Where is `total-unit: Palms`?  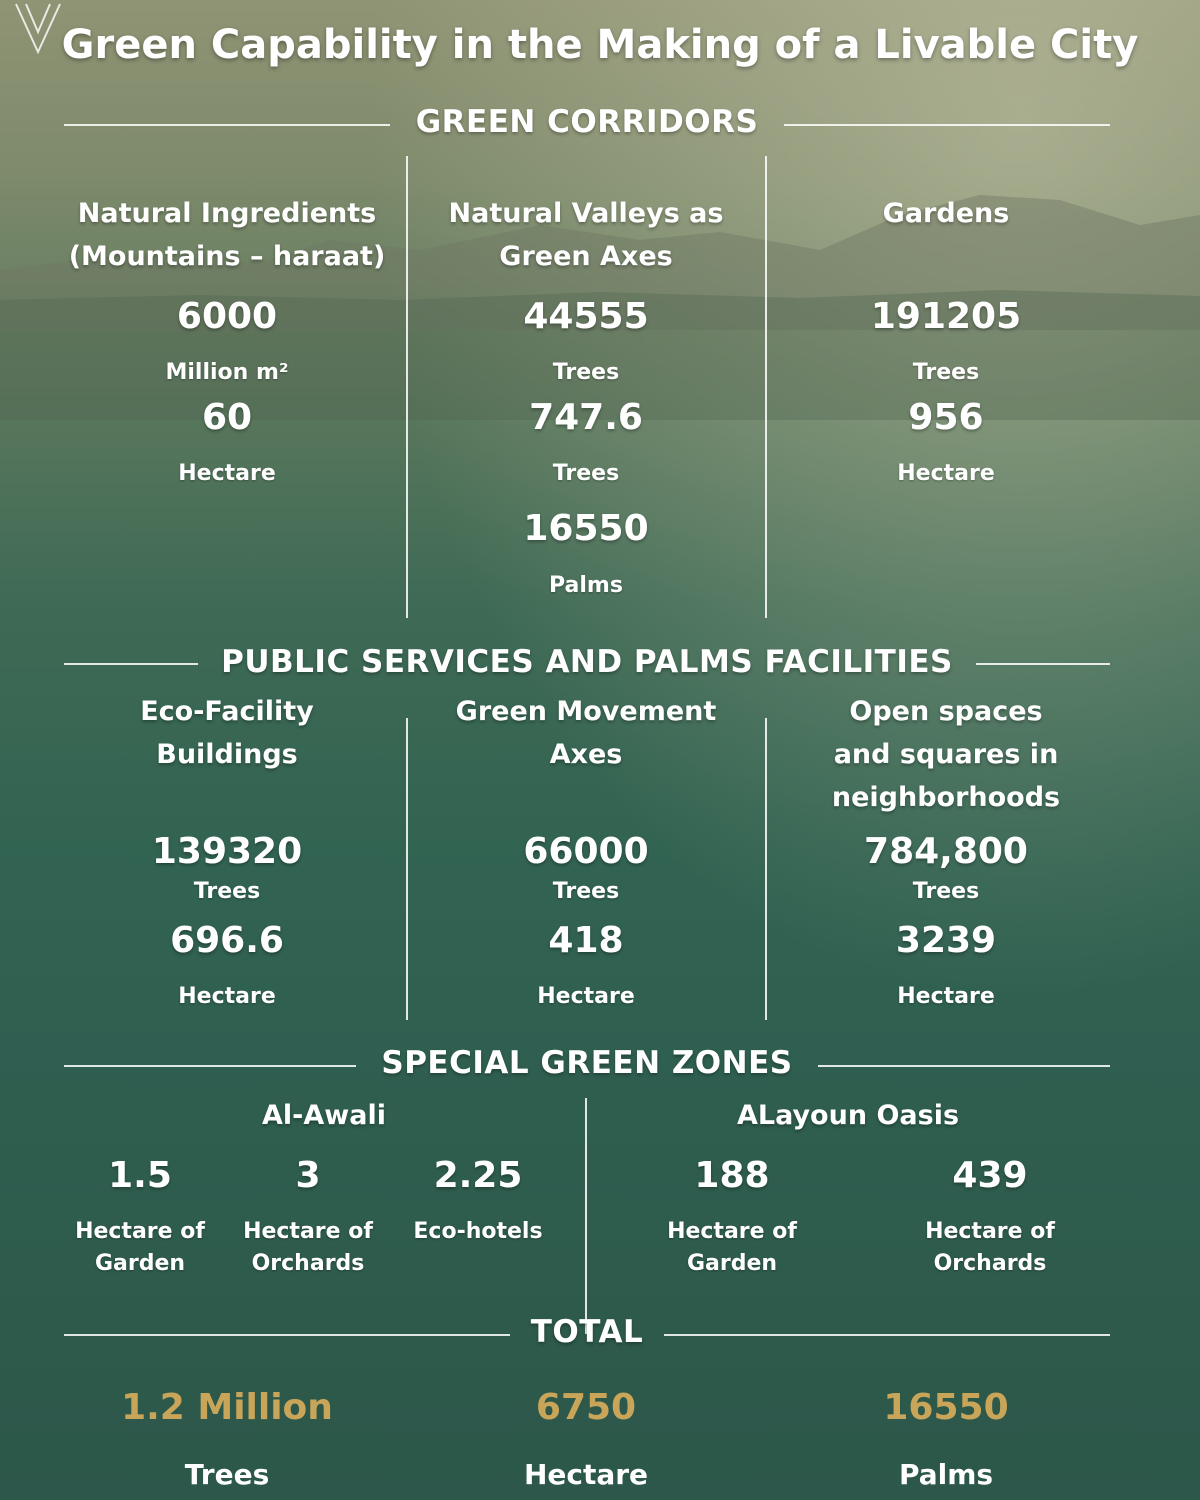 total-unit: Palms is located at coordinates (946, 1474).